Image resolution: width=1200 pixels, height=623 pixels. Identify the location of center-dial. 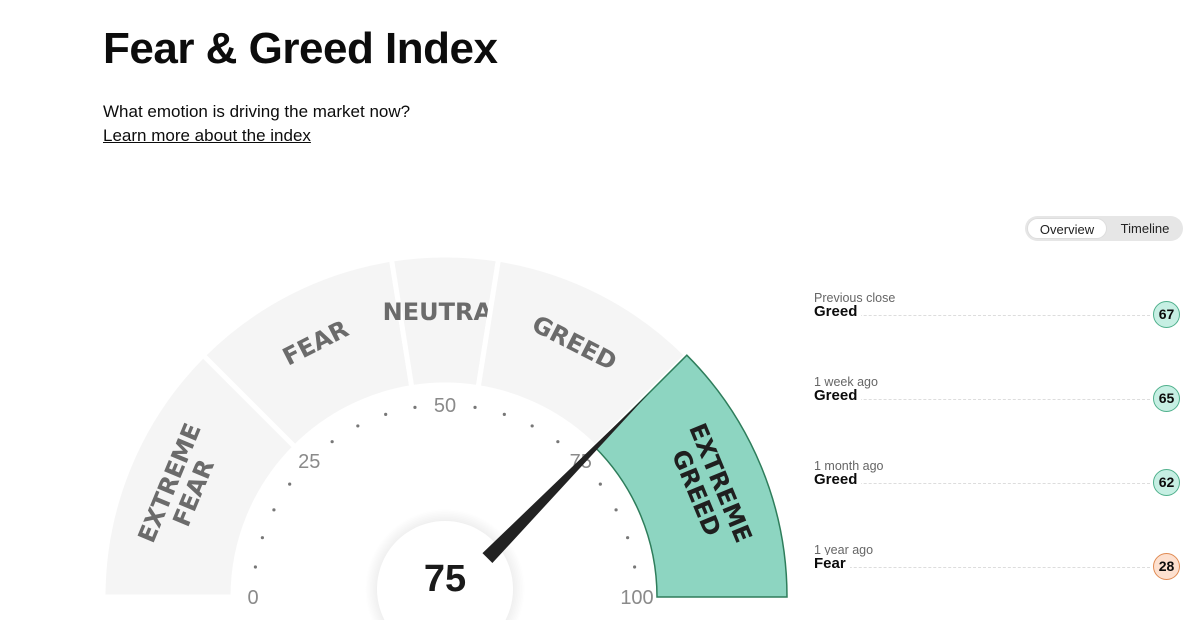
(445, 570).